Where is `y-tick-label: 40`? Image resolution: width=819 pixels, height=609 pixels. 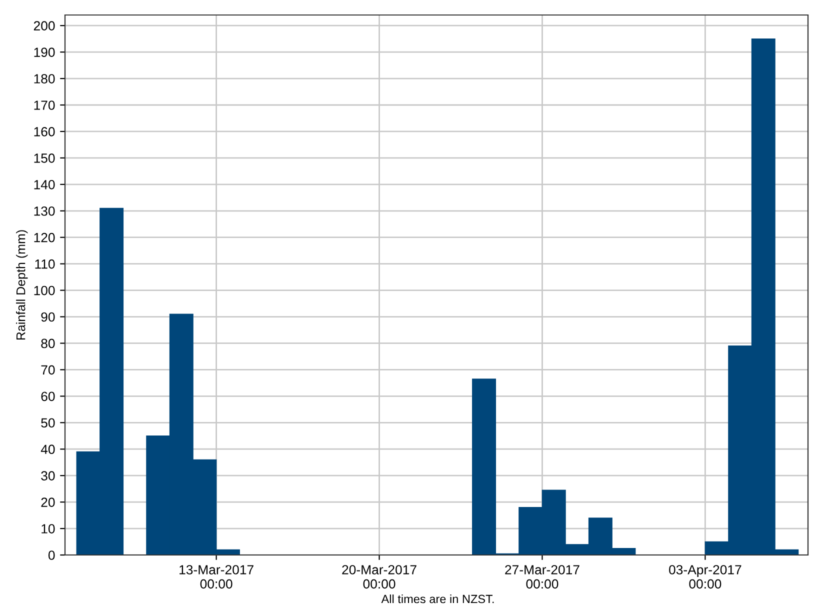
y-tick-label: 40 is located at coordinates (47, 449).